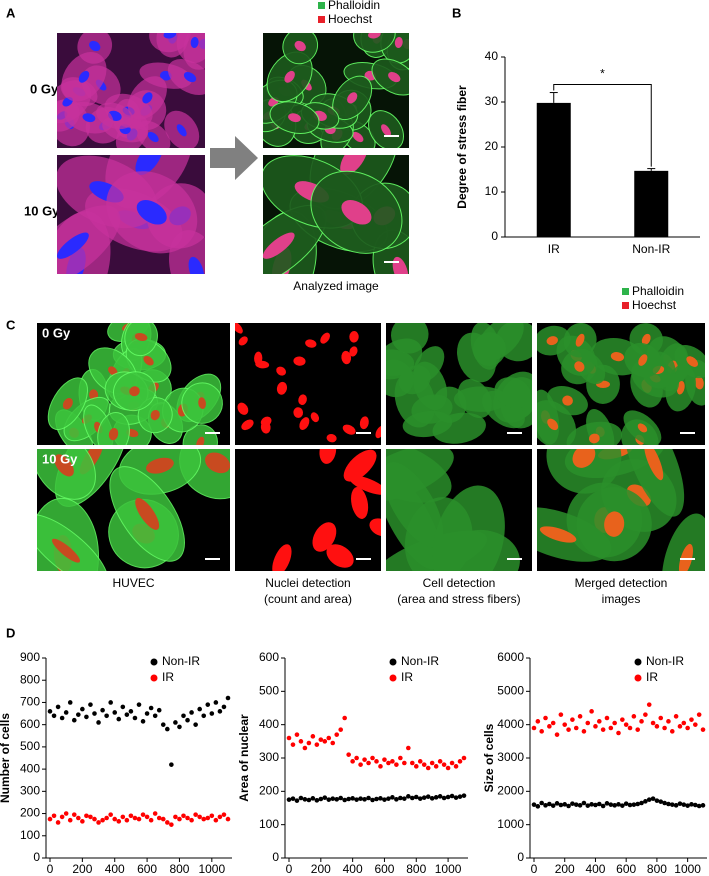 Image resolution: width=709 pixels, height=876 pixels. Describe the element at coordinates (11, 324) in the screenshot. I see `panel-label: C` at that location.